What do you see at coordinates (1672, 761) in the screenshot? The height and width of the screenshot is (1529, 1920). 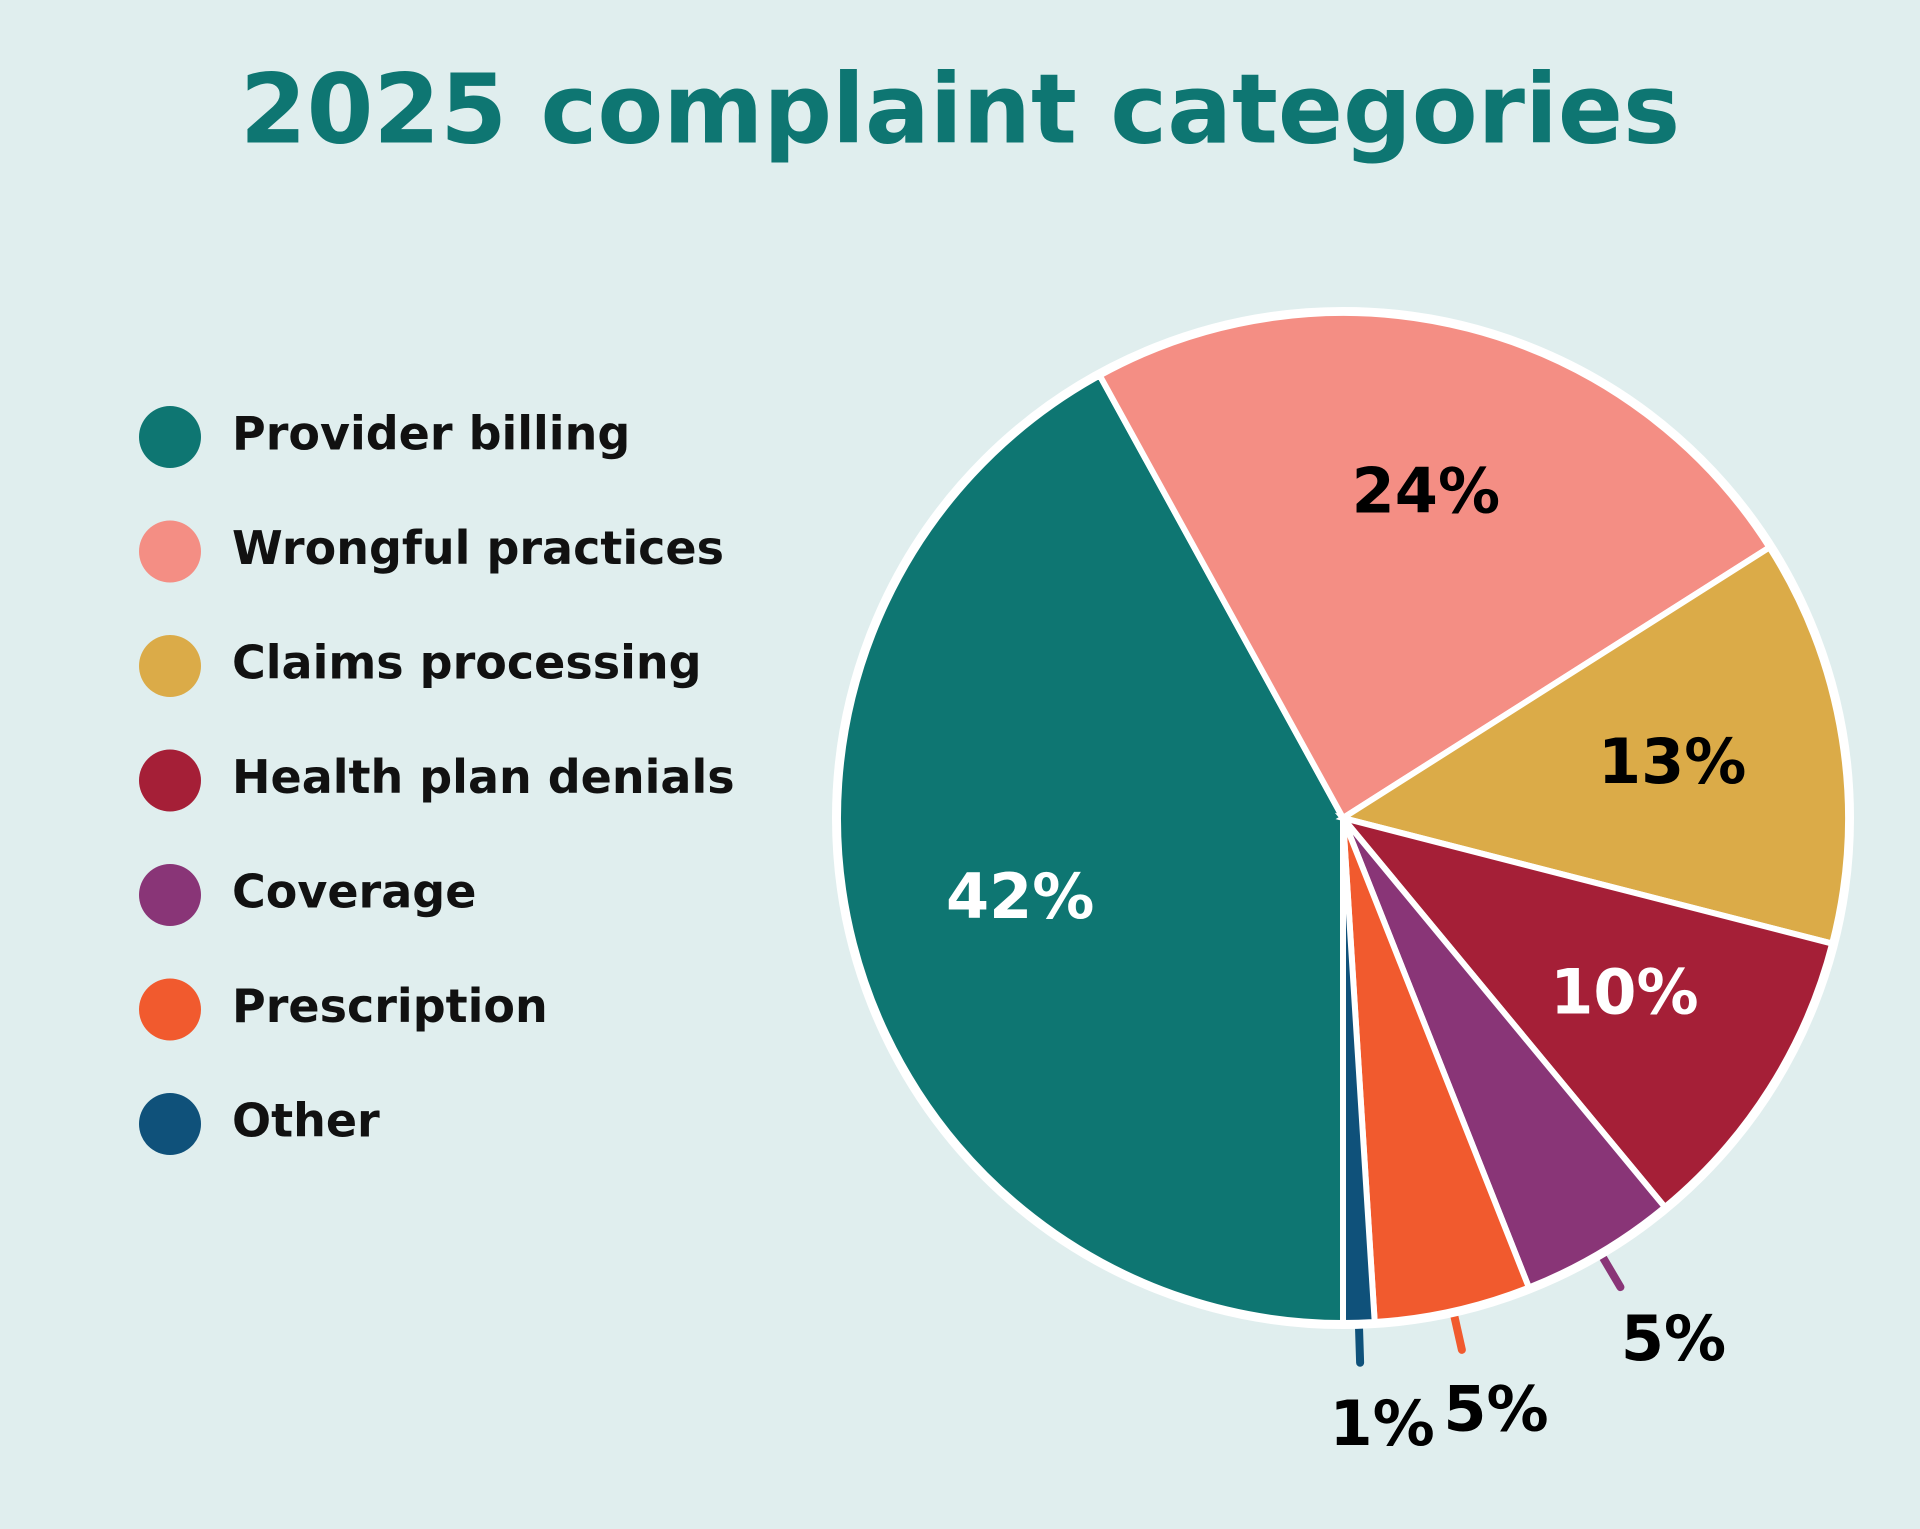 I see `data-label: 13%` at bounding box center [1672, 761].